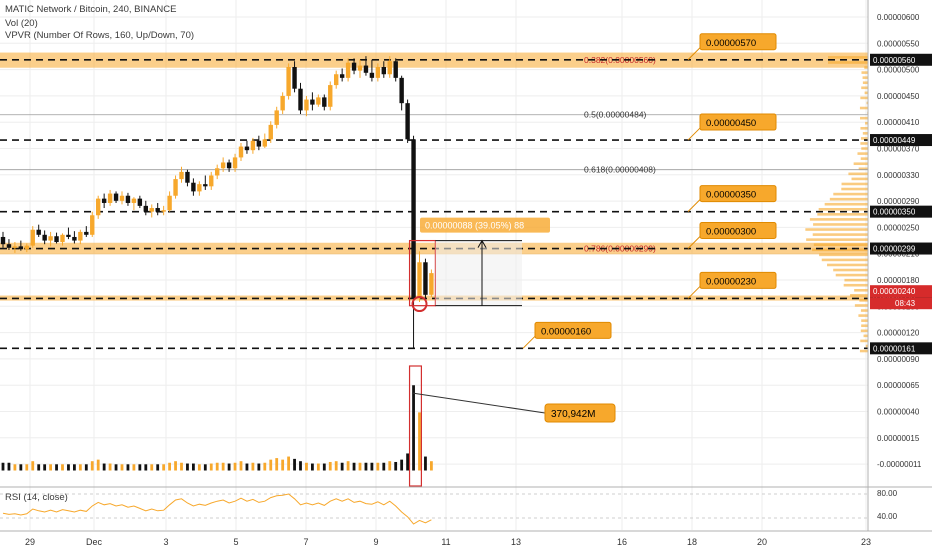 This screenshot has width=932, height=550. Describe the element at coordinates (415, 426) in the screenshot. I see `highlight-box-volume` at that location.